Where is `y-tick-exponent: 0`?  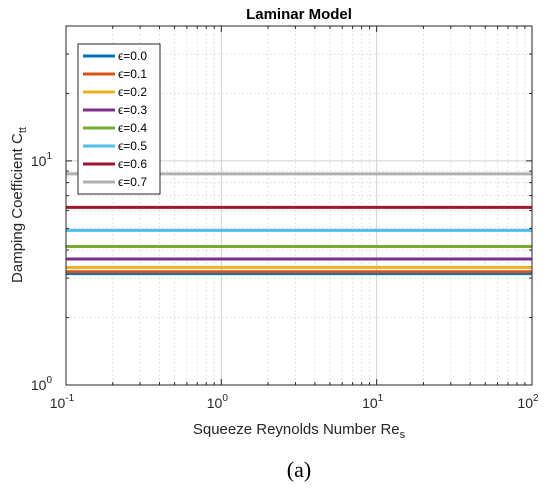
y-tick-exponent: 0 is located at coordinates (49, 380).